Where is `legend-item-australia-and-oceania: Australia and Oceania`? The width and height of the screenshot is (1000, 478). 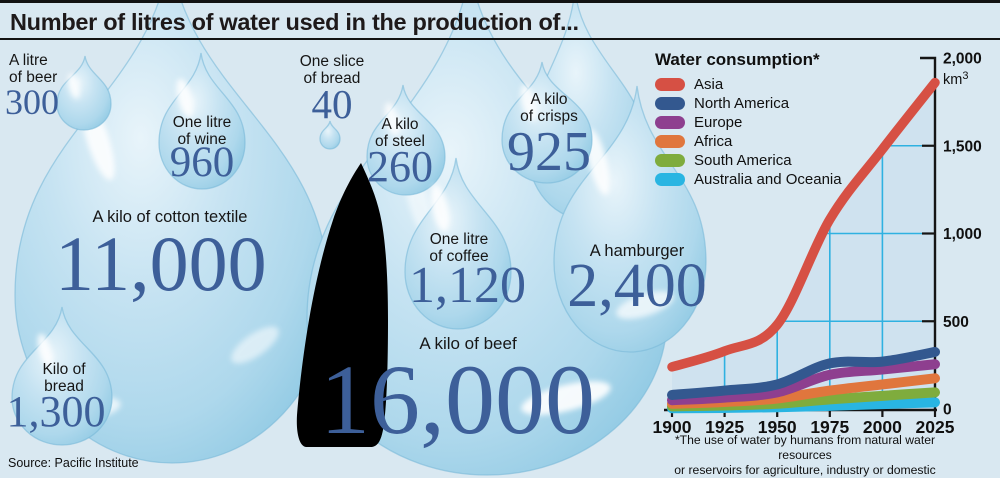
legend-item-australia-and-oceania: Australia and Oceania is located at coordinates (748, 179).